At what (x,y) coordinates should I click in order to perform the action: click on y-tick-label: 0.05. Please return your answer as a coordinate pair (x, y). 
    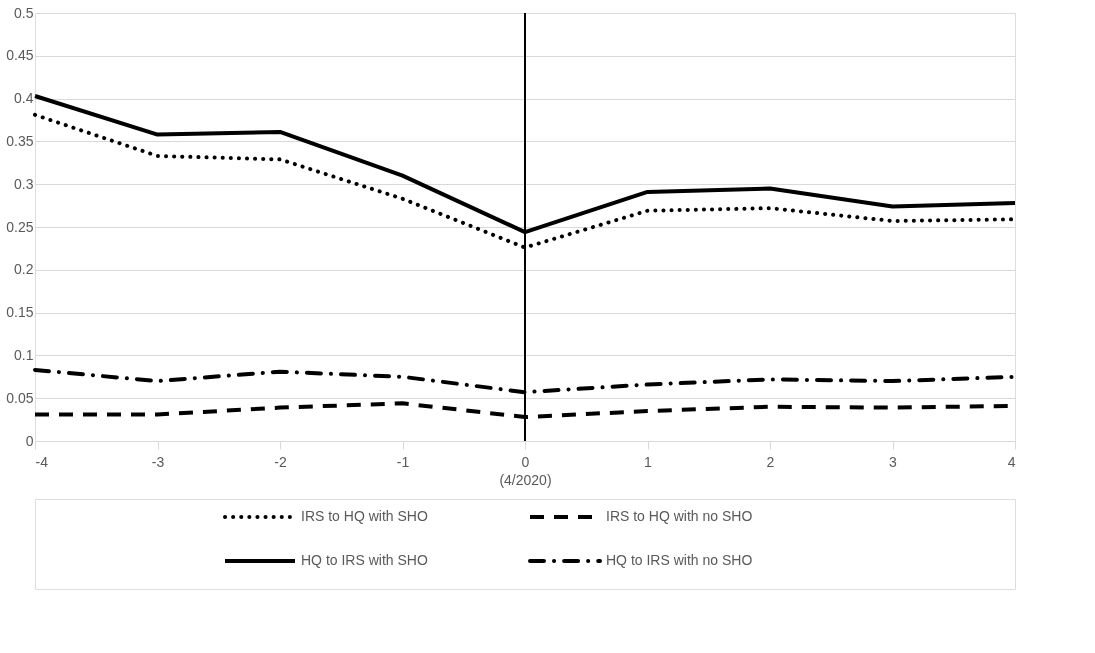
    Looking at the image, I should click on (20, 397).